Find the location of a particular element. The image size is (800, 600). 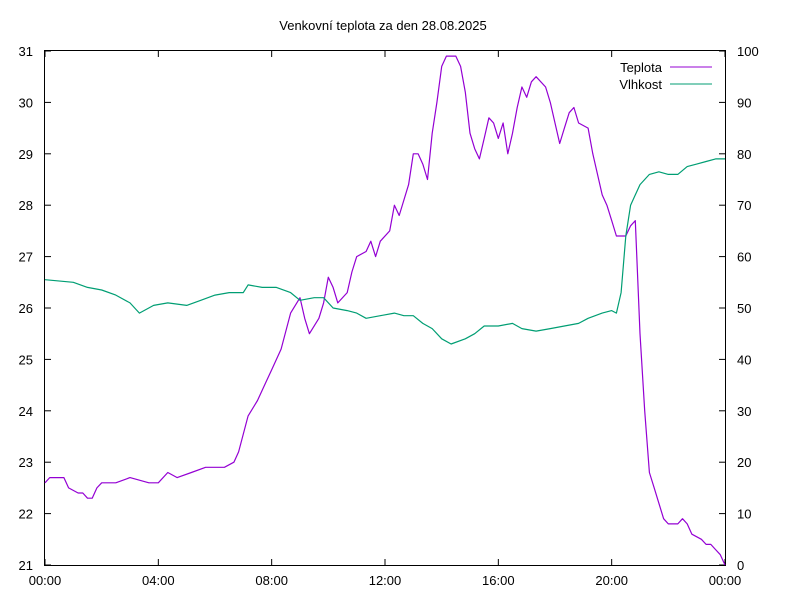

y-right-tick-label: 70 is located at coordinates (744, 205).